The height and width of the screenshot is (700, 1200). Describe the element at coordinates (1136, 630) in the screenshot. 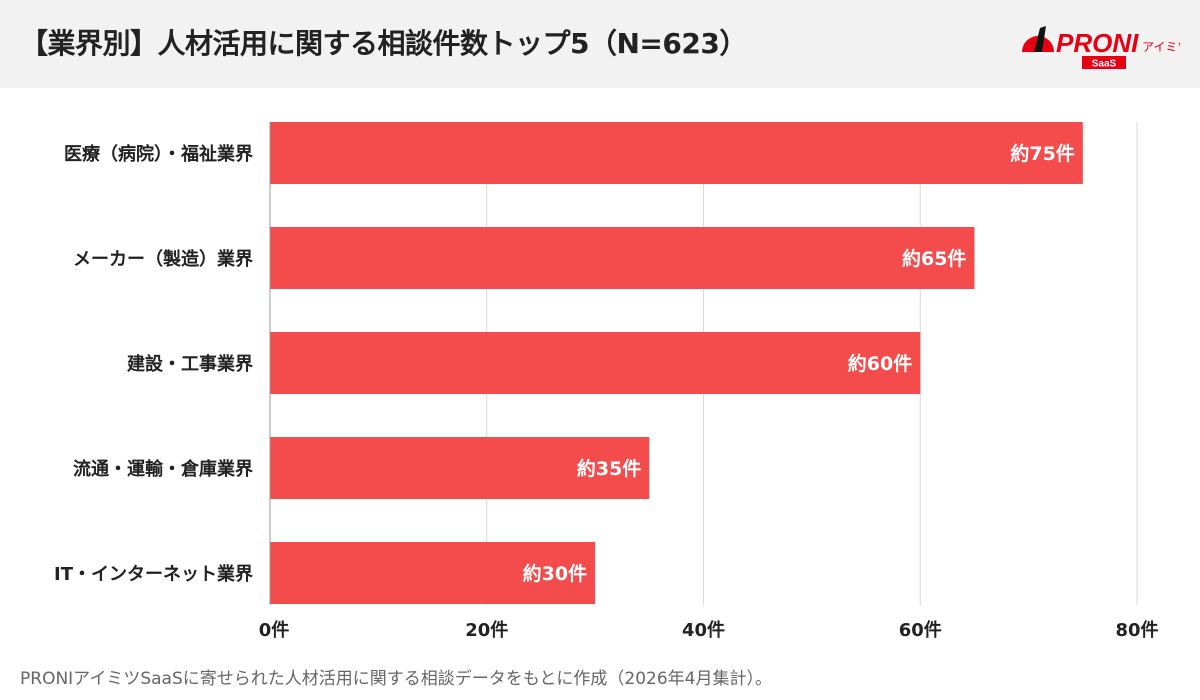

I see `x-tick-label: 80件` at that location.